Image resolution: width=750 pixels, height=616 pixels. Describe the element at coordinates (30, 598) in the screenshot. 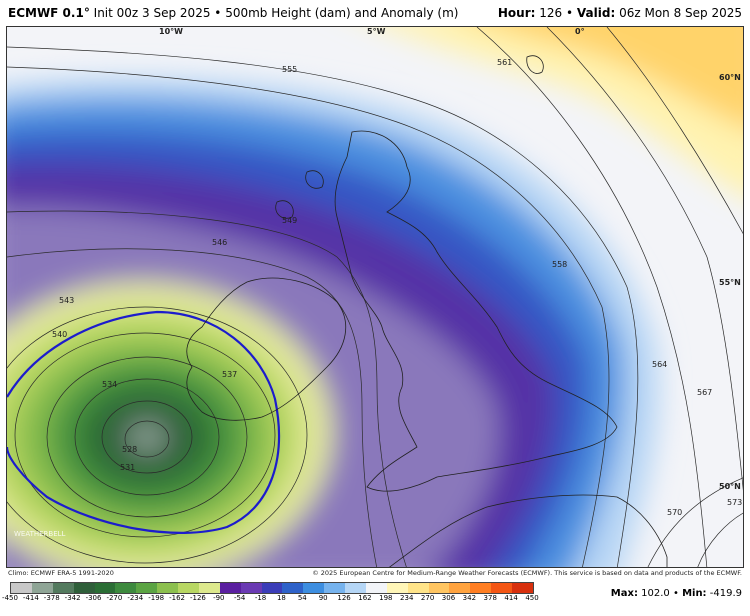

I see `colorbar-tick: -414` at that location.